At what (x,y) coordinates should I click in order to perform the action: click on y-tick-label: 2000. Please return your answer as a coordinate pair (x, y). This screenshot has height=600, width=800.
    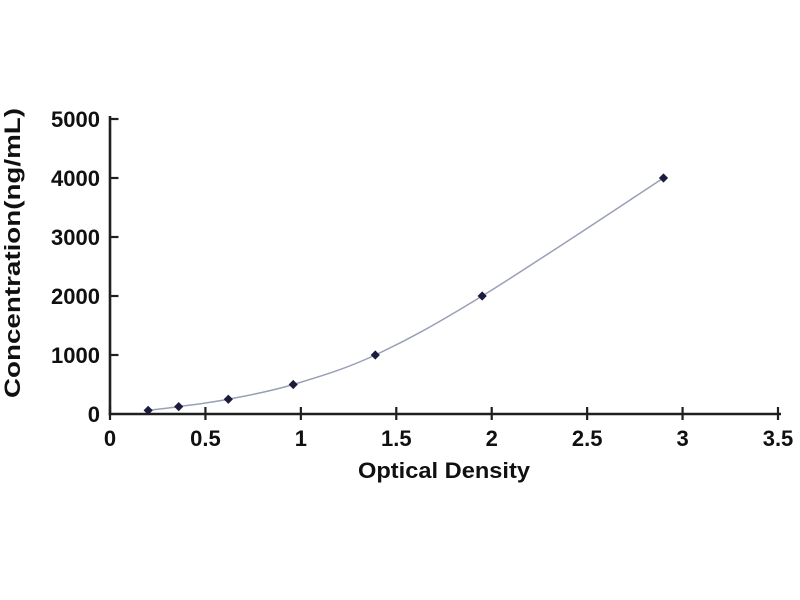
    Looking at the image, I should click on (75, 296).